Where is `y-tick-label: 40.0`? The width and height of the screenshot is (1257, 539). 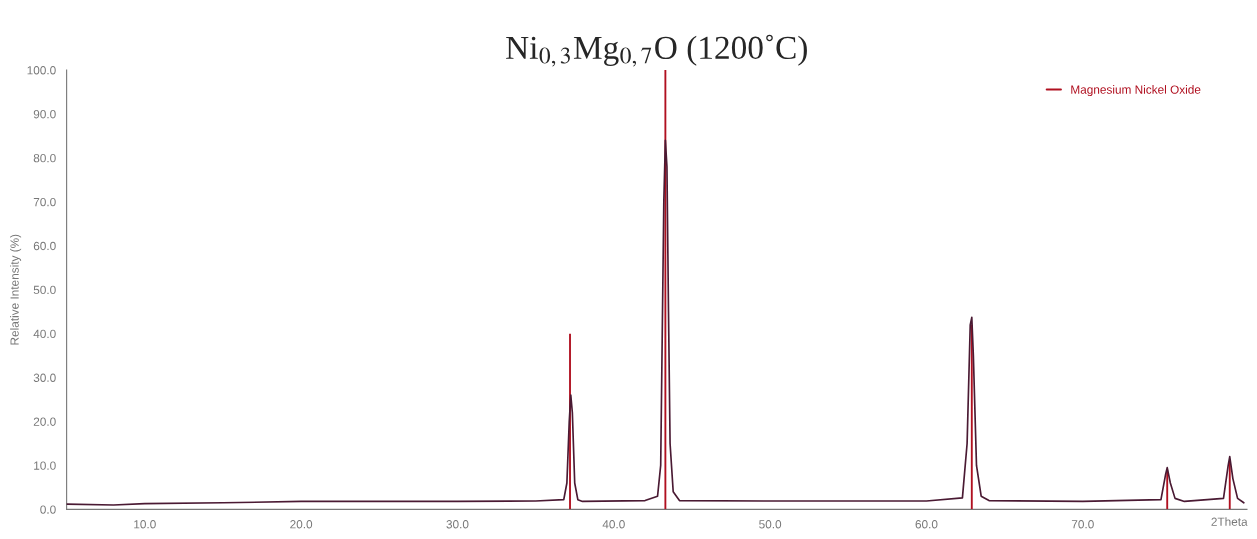
y-tick-label: 40.0 is located at coordinates (44, 334).